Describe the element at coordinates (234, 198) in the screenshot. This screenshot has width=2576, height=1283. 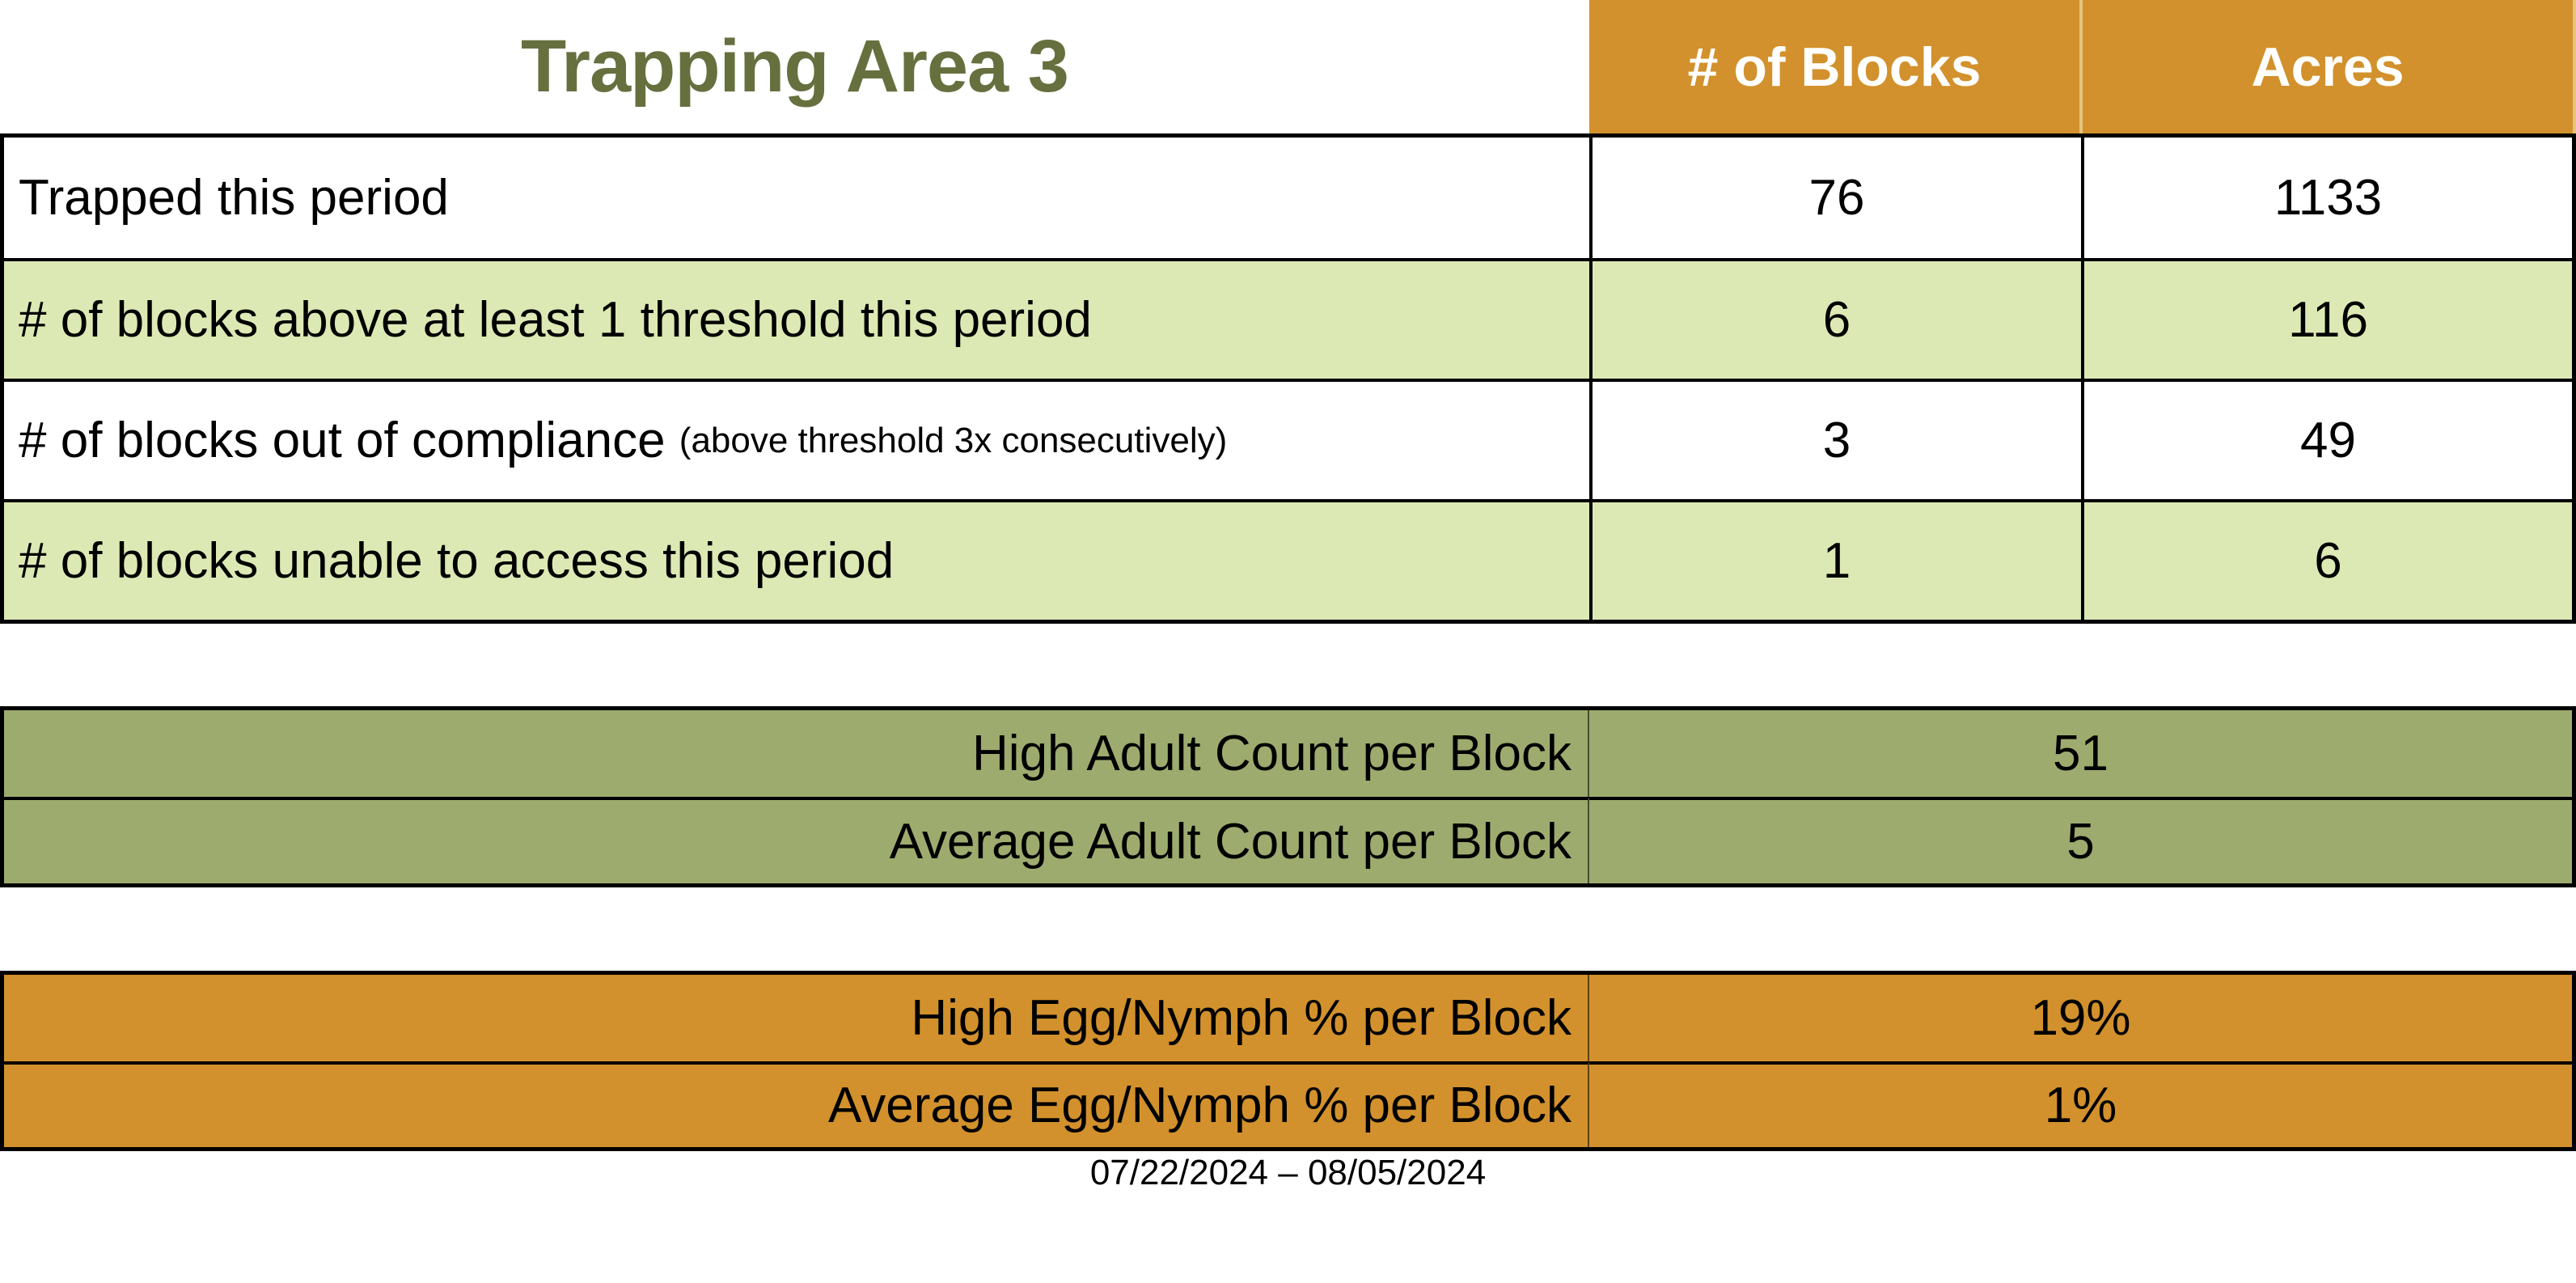
I see `row-label-text: Trapped this period` at that location.